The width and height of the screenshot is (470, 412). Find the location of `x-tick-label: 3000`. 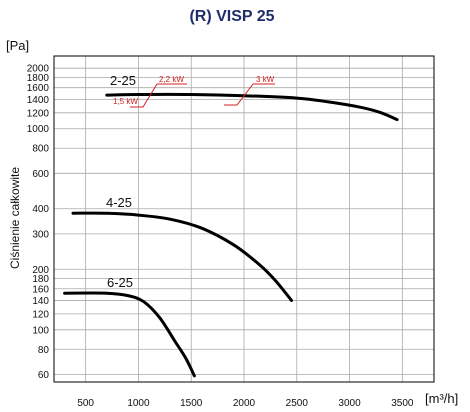

x-tick-label: 3000 is located at coordinates (349, 403).